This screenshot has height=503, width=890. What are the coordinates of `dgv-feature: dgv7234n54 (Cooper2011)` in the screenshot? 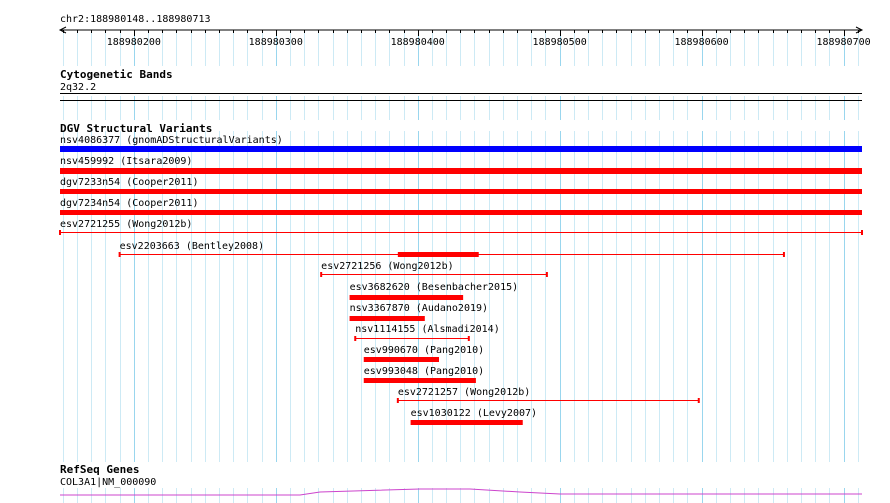 It's located at (461, 206).